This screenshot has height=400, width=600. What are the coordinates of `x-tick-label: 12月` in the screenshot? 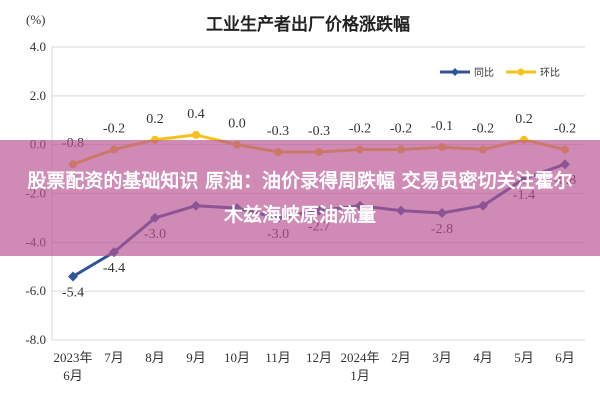 It's located at (319, 357).